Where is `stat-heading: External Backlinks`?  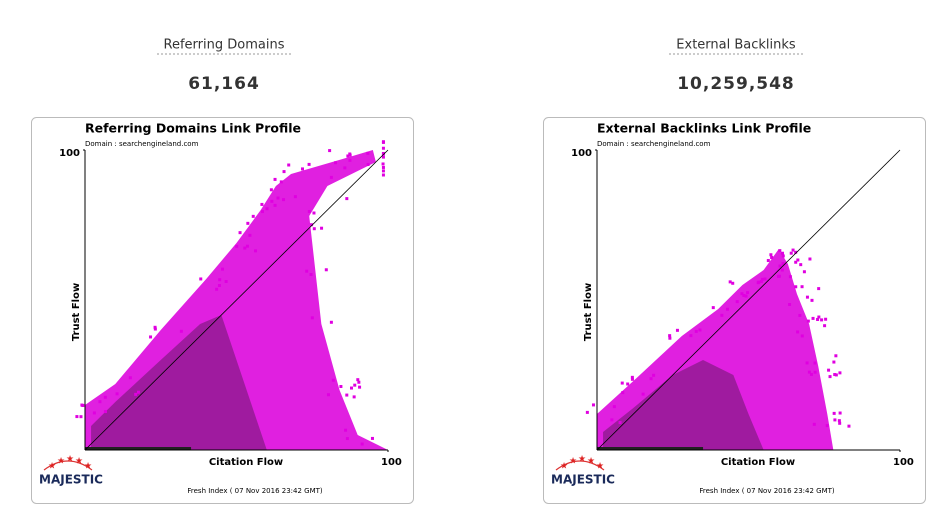
stat-heading: External Backlinks is located at coordinates (736, 45).